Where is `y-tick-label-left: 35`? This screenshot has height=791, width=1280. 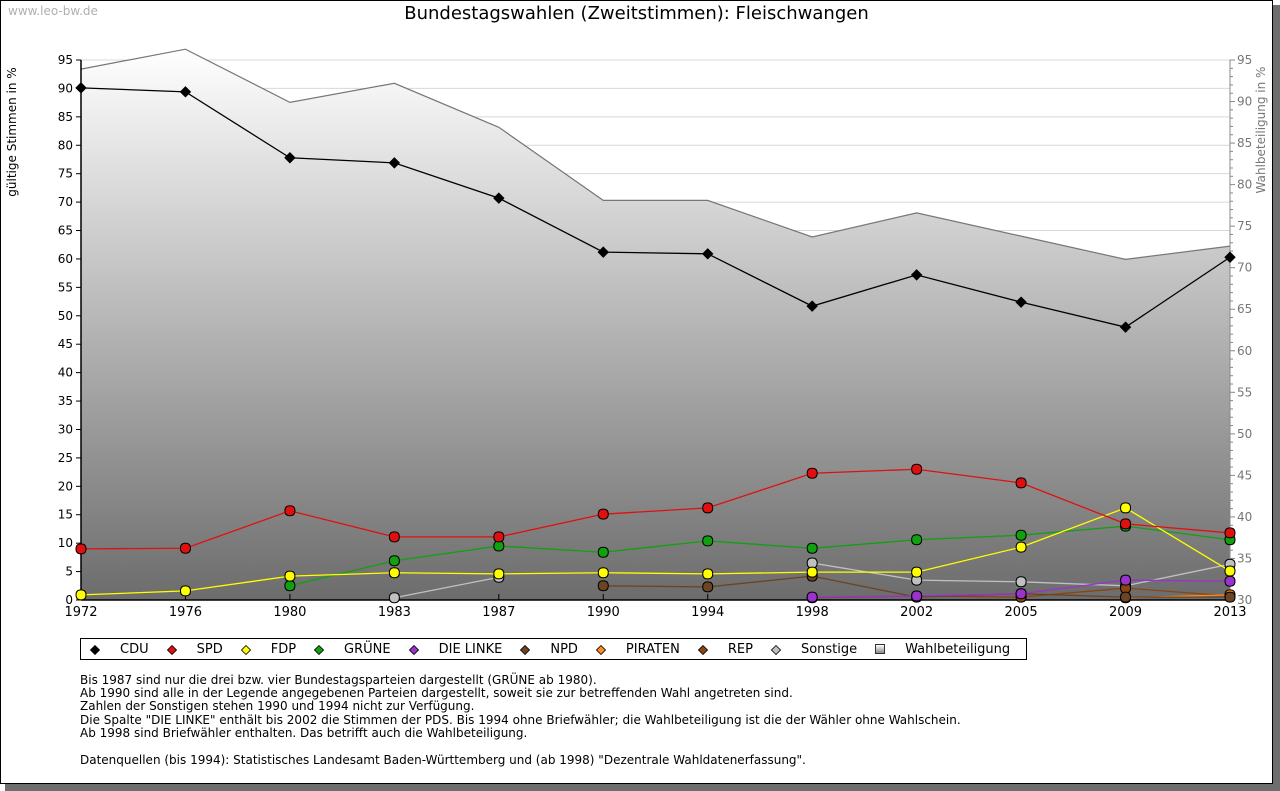
y-tick-label-left: 35 is located at coordinates (65, 401).